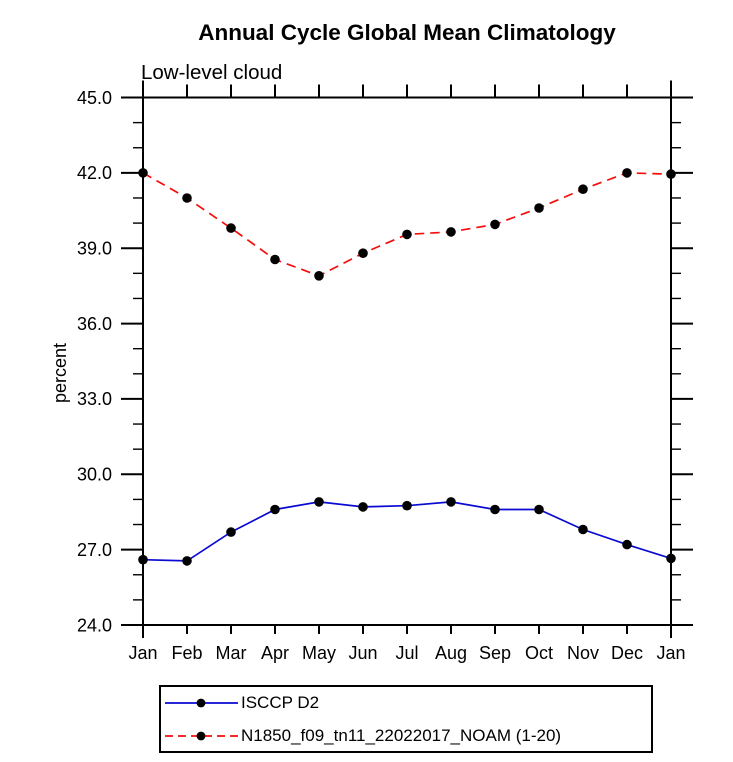 This screenshot has width=733, height=762. I want to click on legend-label-n1850: N1850_f09_tn11_22022017_NOAM (1-20), so click(401, 735).